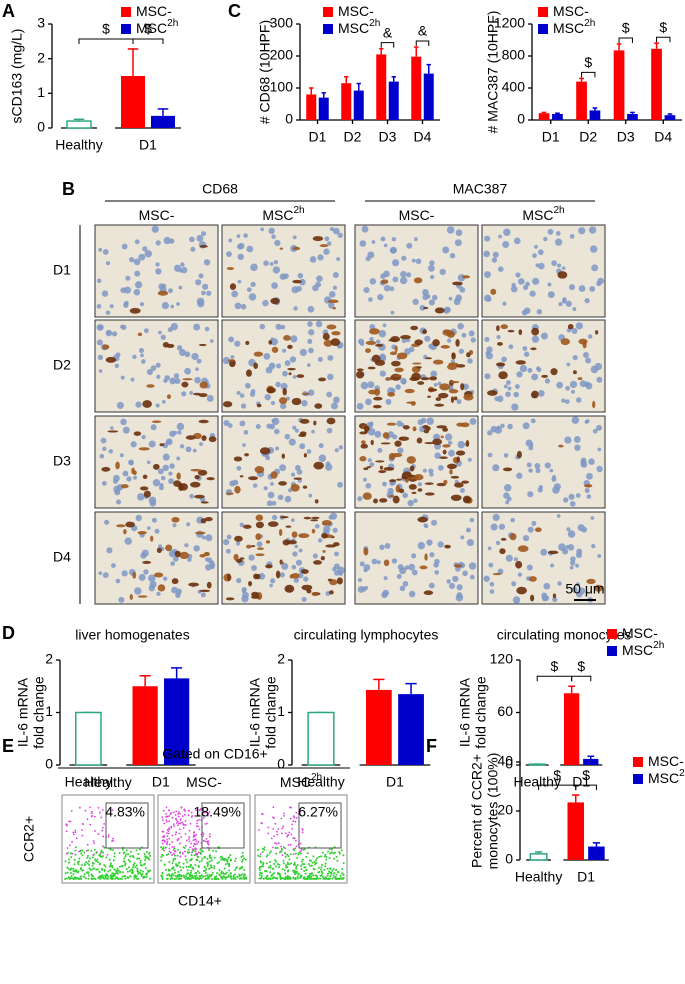  What do you see at coordinates (586, 877) in the screenshot?
I see `x-tick-label: D1` at bounding box center [586, 877].